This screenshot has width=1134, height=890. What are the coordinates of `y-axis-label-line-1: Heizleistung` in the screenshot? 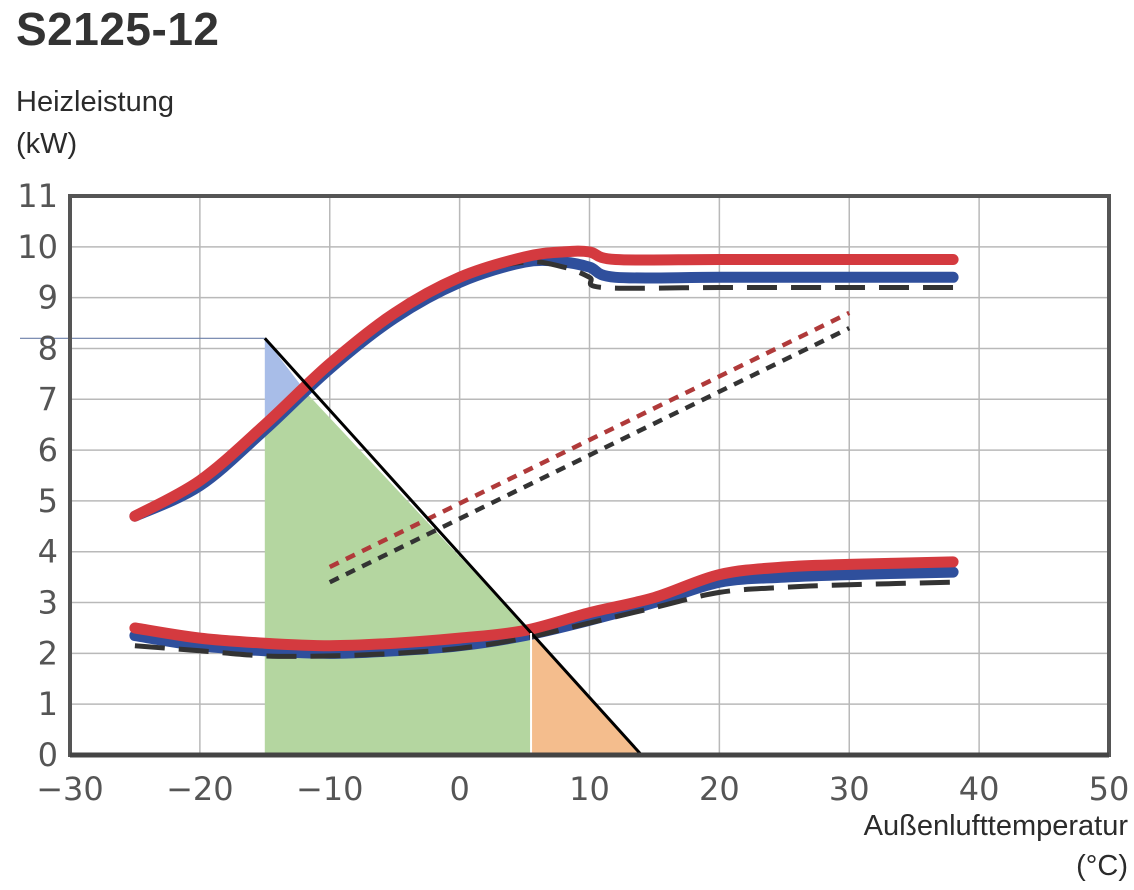 It's located at (95, 102).